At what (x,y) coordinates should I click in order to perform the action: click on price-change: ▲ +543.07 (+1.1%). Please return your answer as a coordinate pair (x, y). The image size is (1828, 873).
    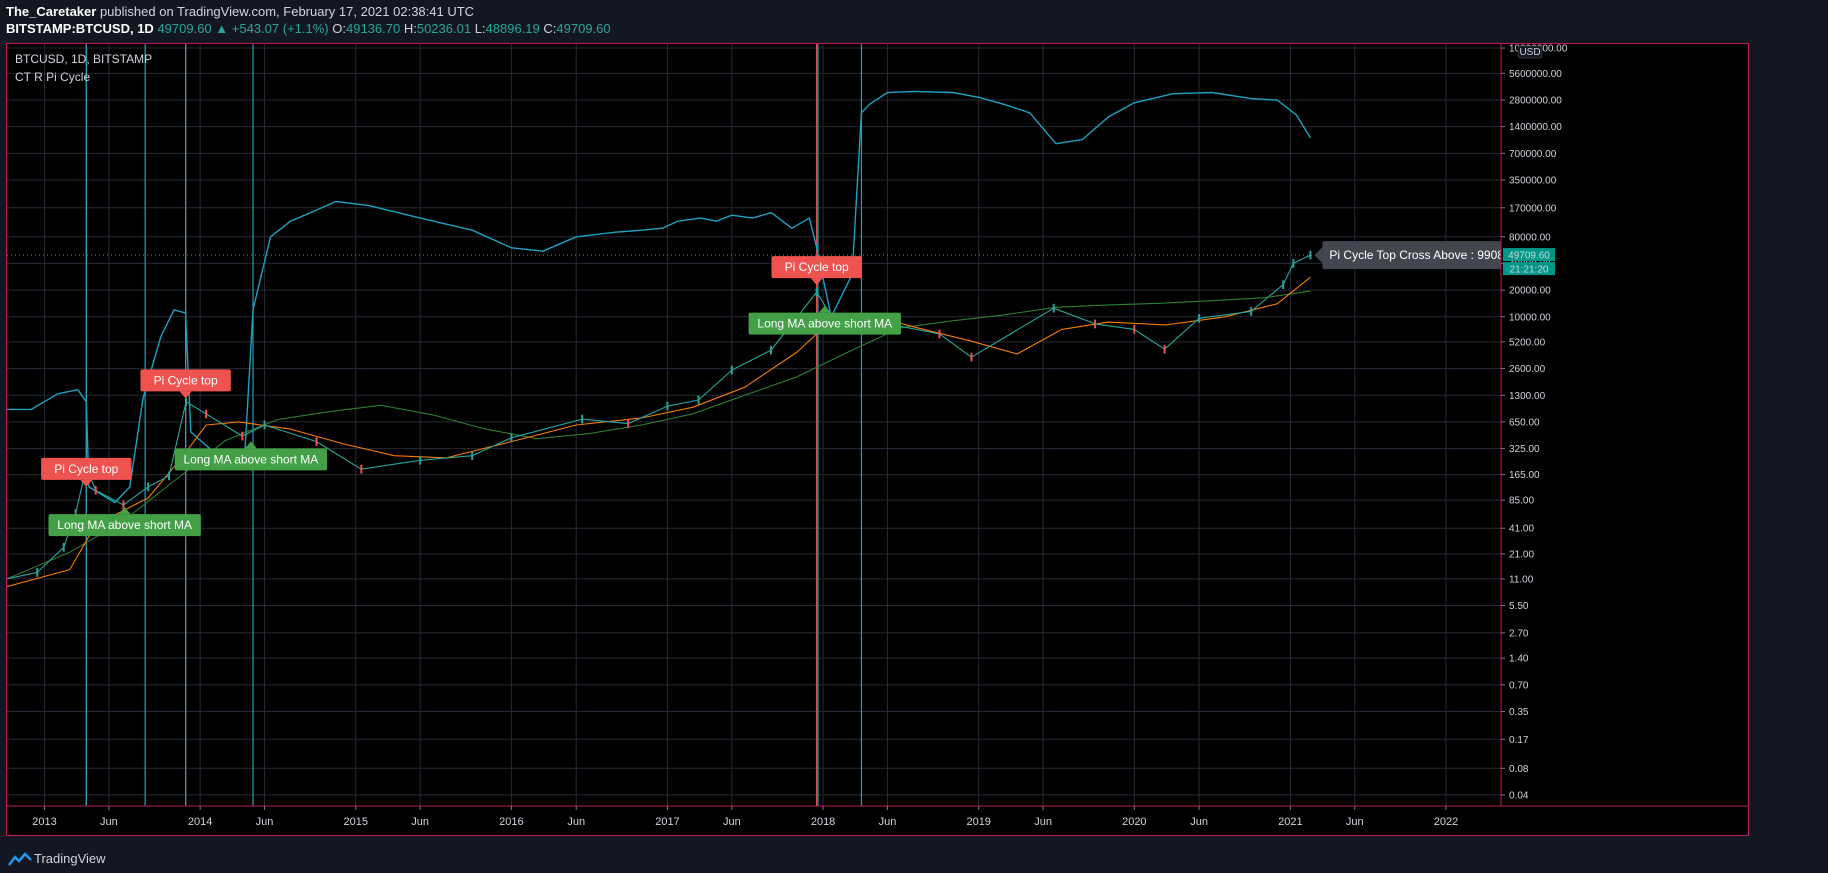
    Looking at the image, I should click on (272, 28).